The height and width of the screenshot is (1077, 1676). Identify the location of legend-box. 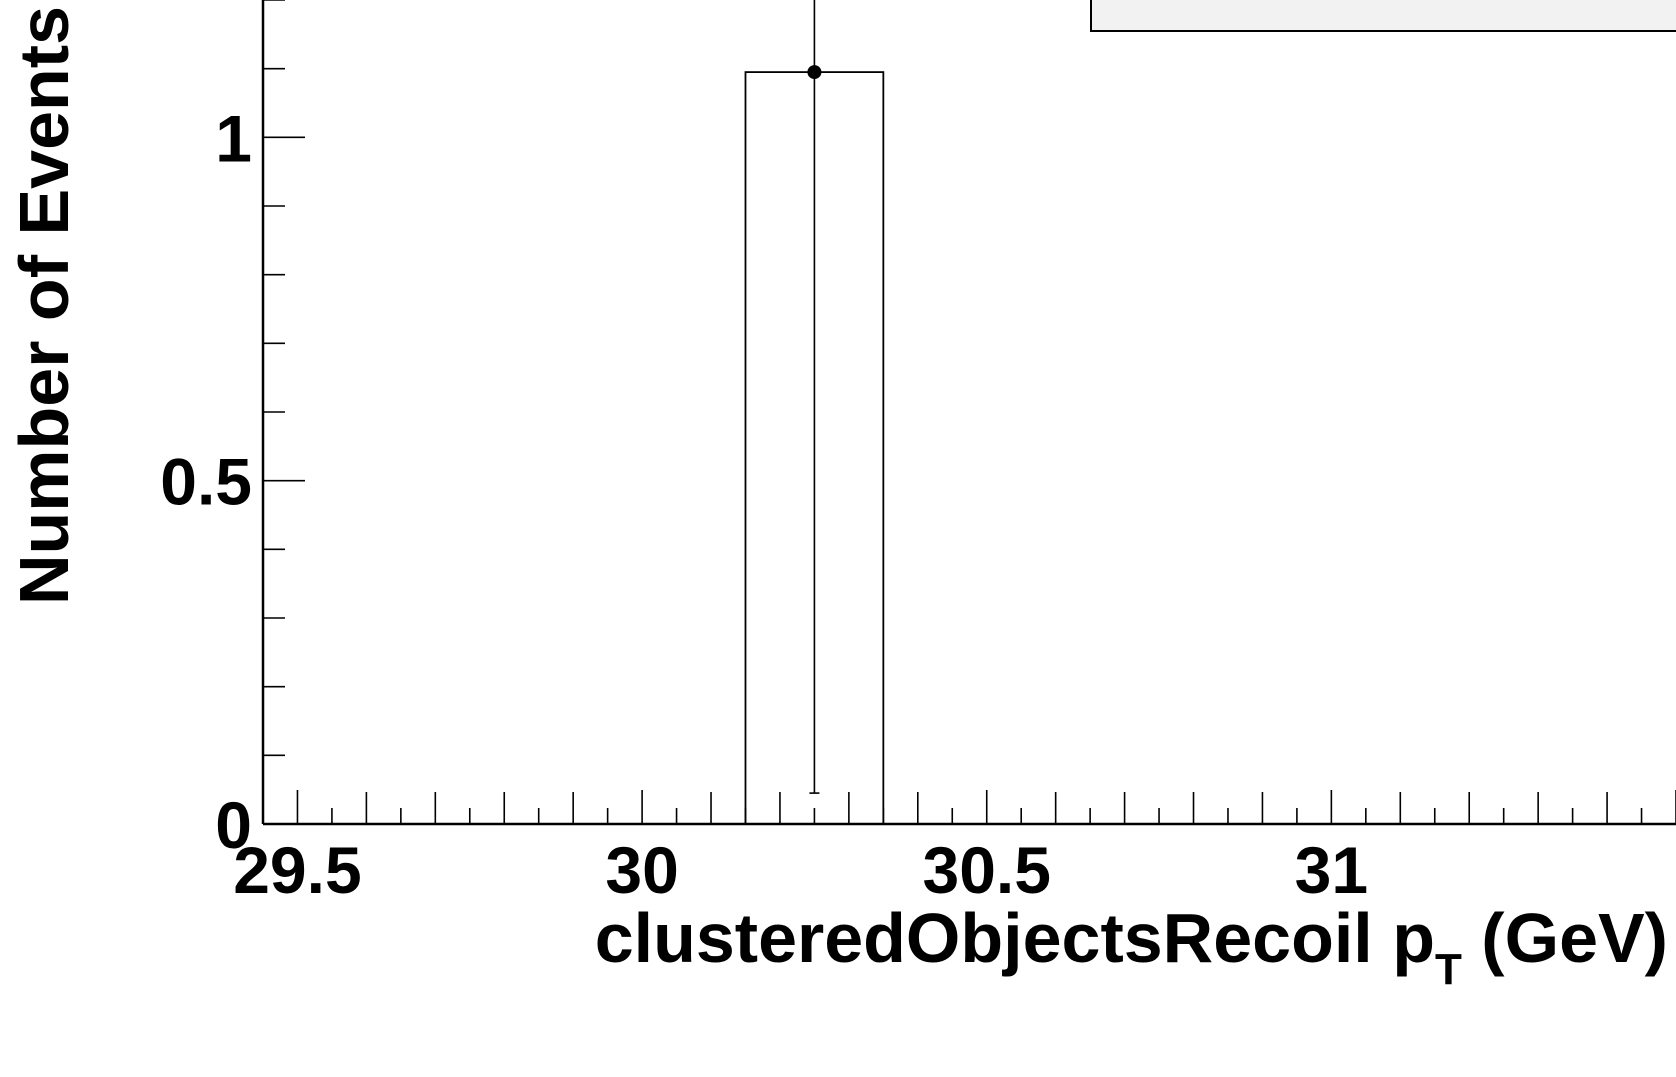
(1383, 16).